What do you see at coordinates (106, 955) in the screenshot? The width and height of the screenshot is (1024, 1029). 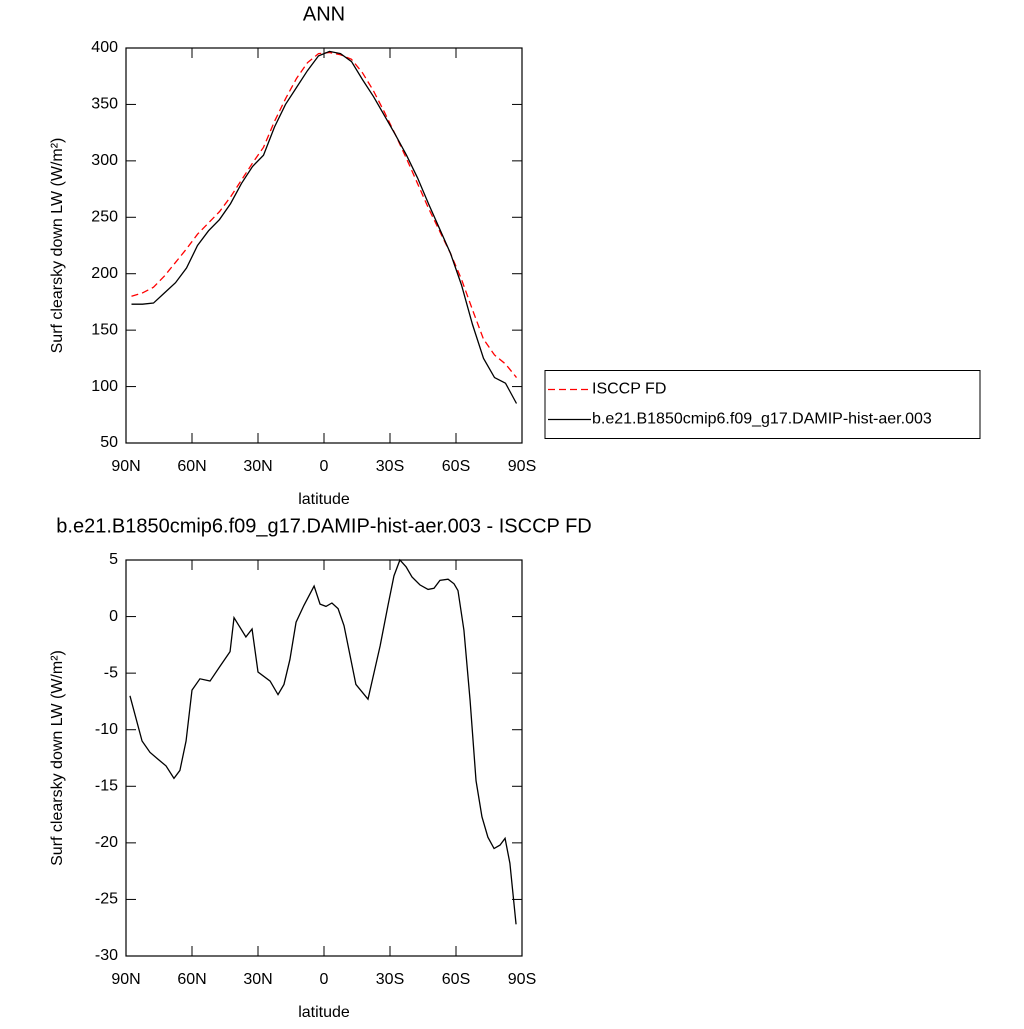 I see `y-tick-label: -30` at bounding box center [106, 955].